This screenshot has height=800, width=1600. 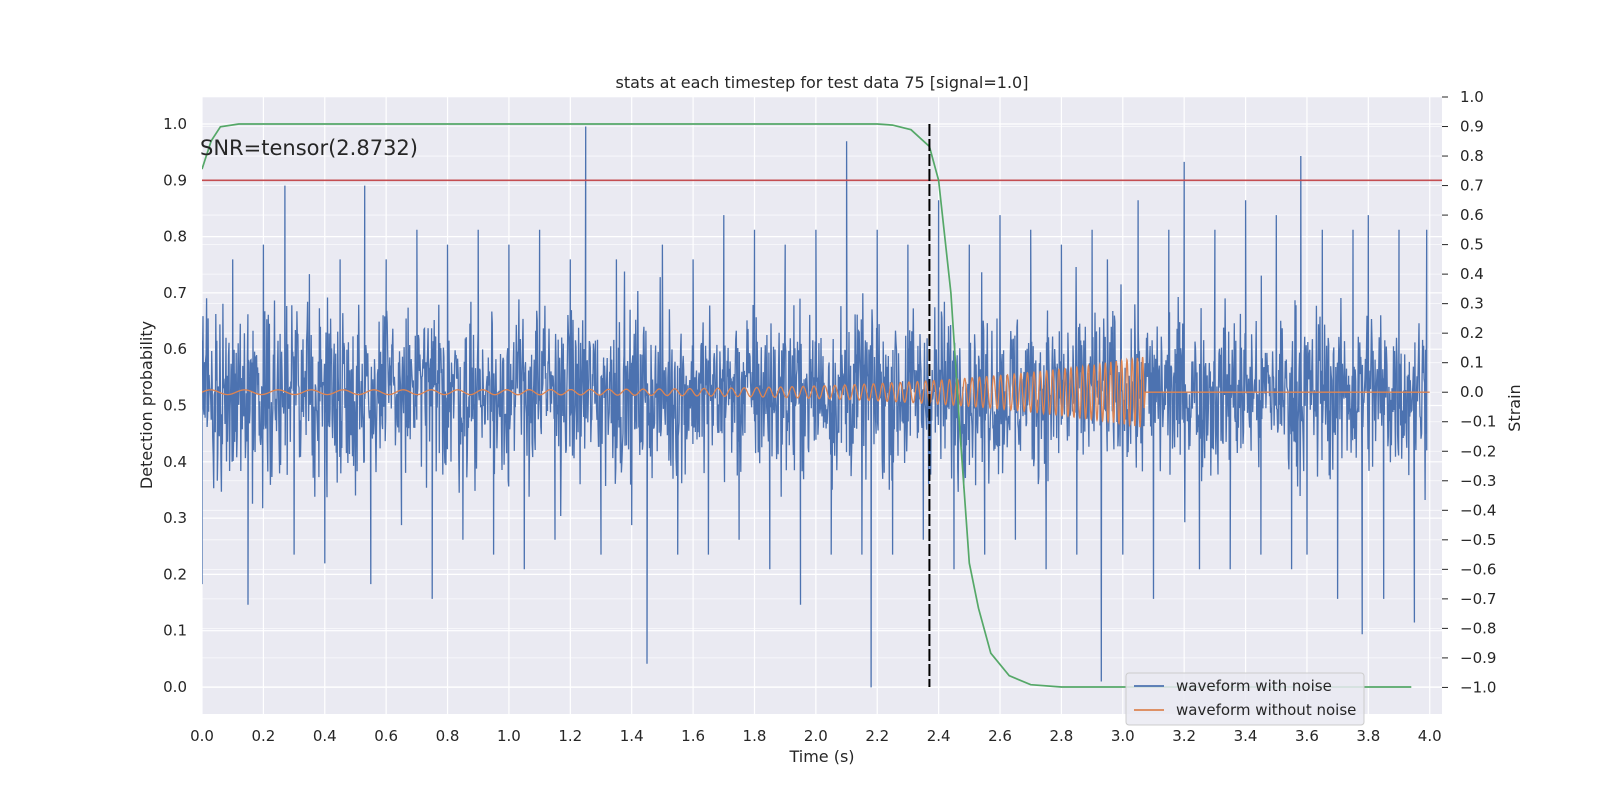 I want to click on legend-label-clean: waveform without noise, so click(x=1266, y=710).